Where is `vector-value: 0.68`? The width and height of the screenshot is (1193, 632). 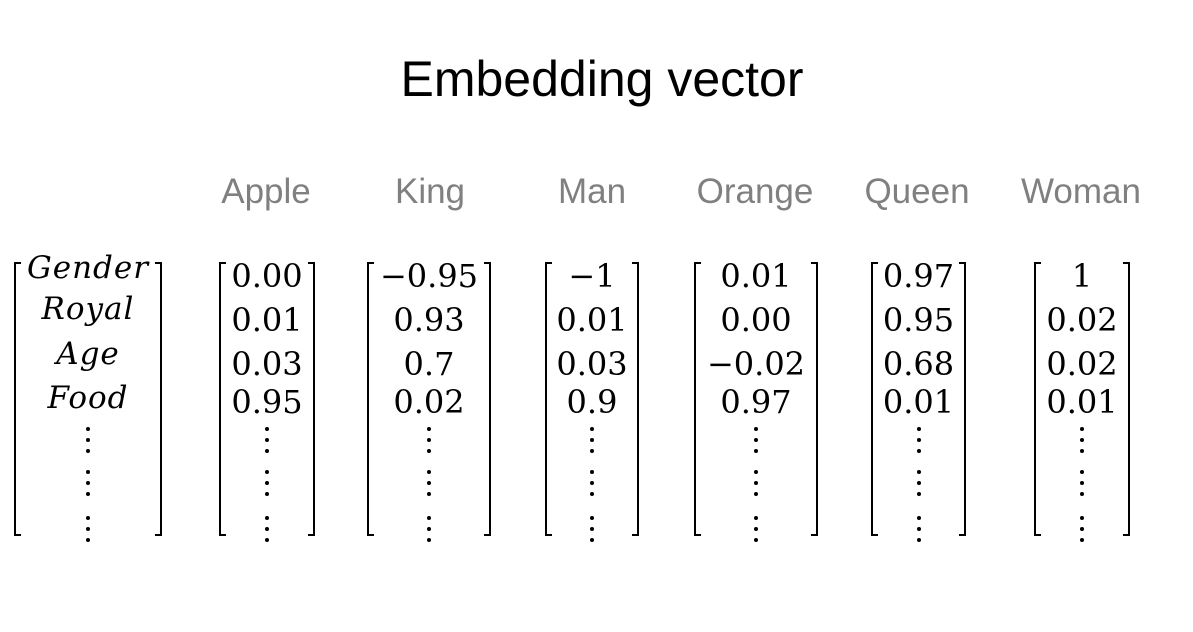 vector-value: 0.68 is located at coordinates (918, 364).